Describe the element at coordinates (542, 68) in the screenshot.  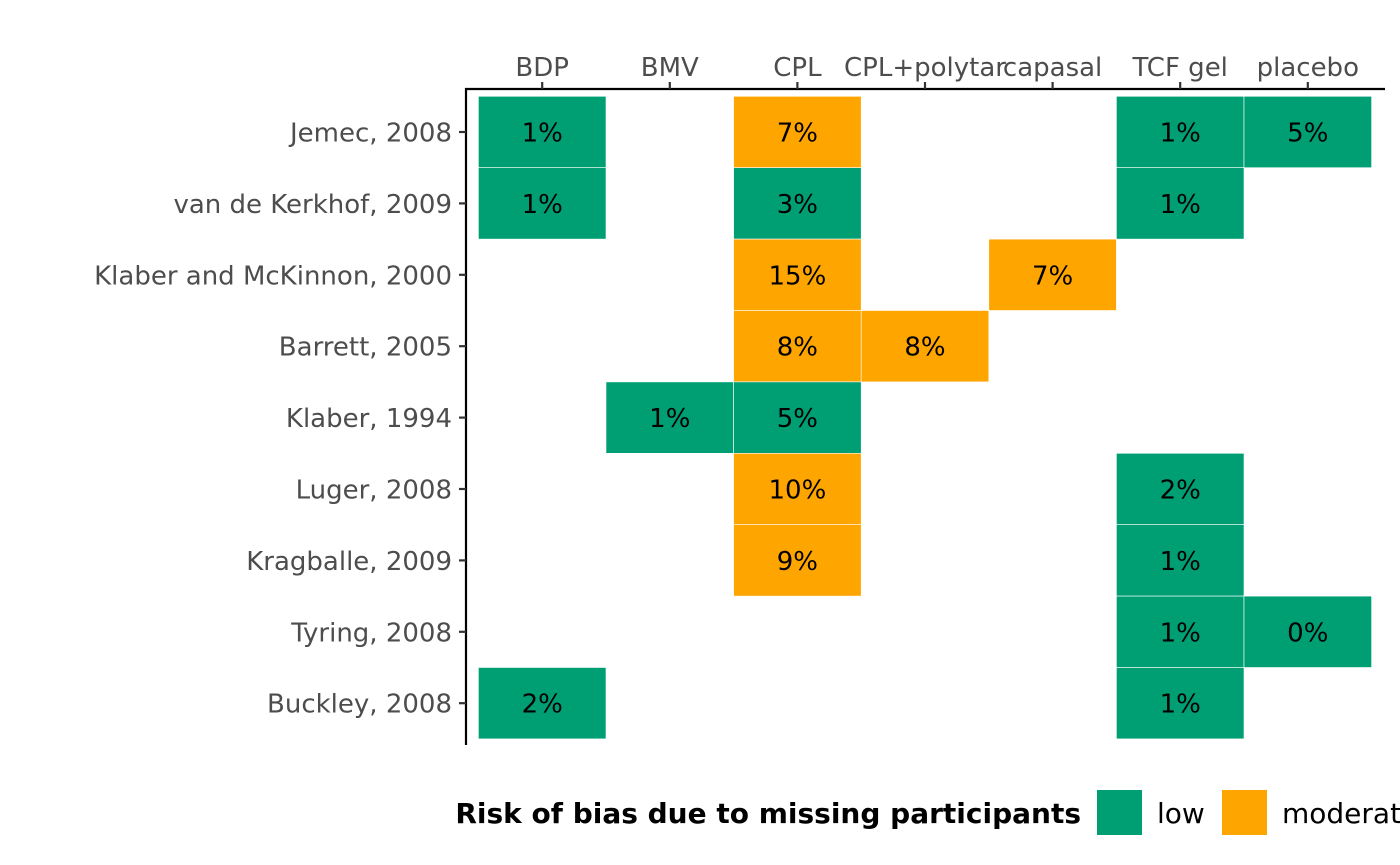
I see `x-tick-label: BDP` at that location.